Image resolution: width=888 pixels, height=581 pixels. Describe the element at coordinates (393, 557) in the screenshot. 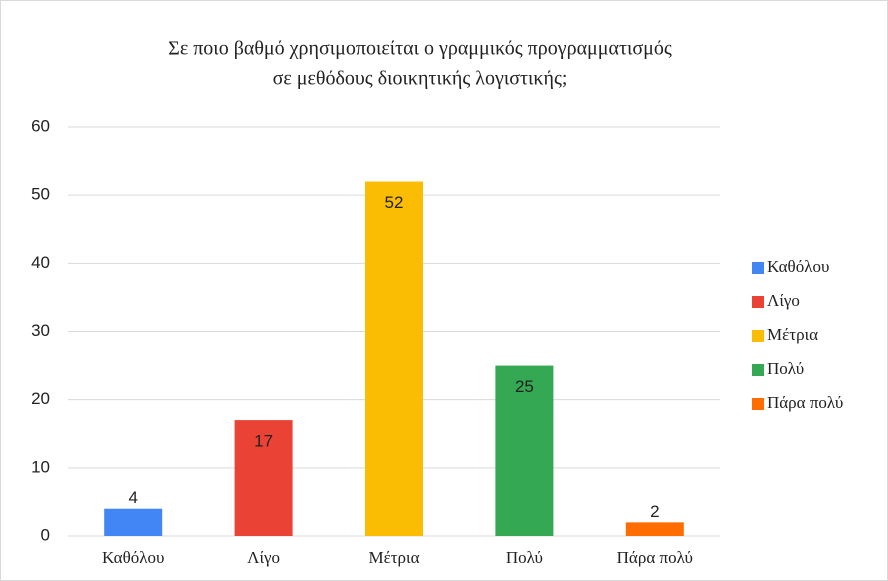

I see `x-tick-label: Μέτρια` at that location.